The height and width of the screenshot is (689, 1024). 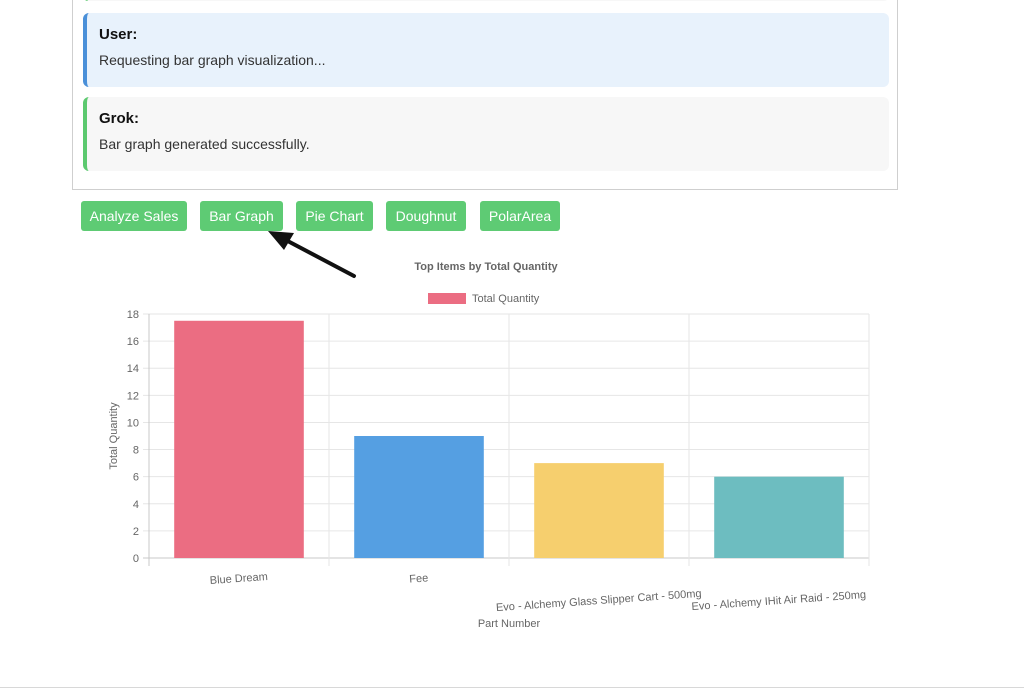 I want to click on polar-area-button: PolarArea, so click(x=520, y=216).